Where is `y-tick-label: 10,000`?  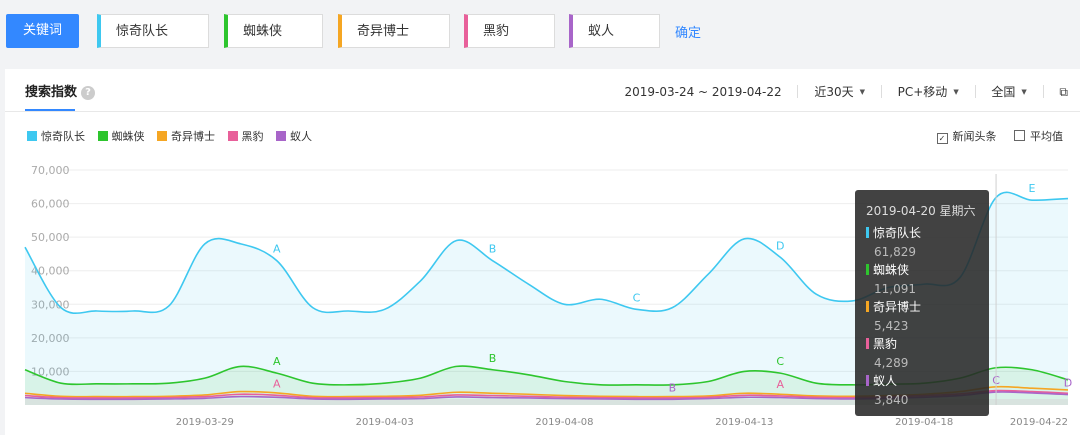
y-tick-label: 10,000 is located at coordinates (50, 371).